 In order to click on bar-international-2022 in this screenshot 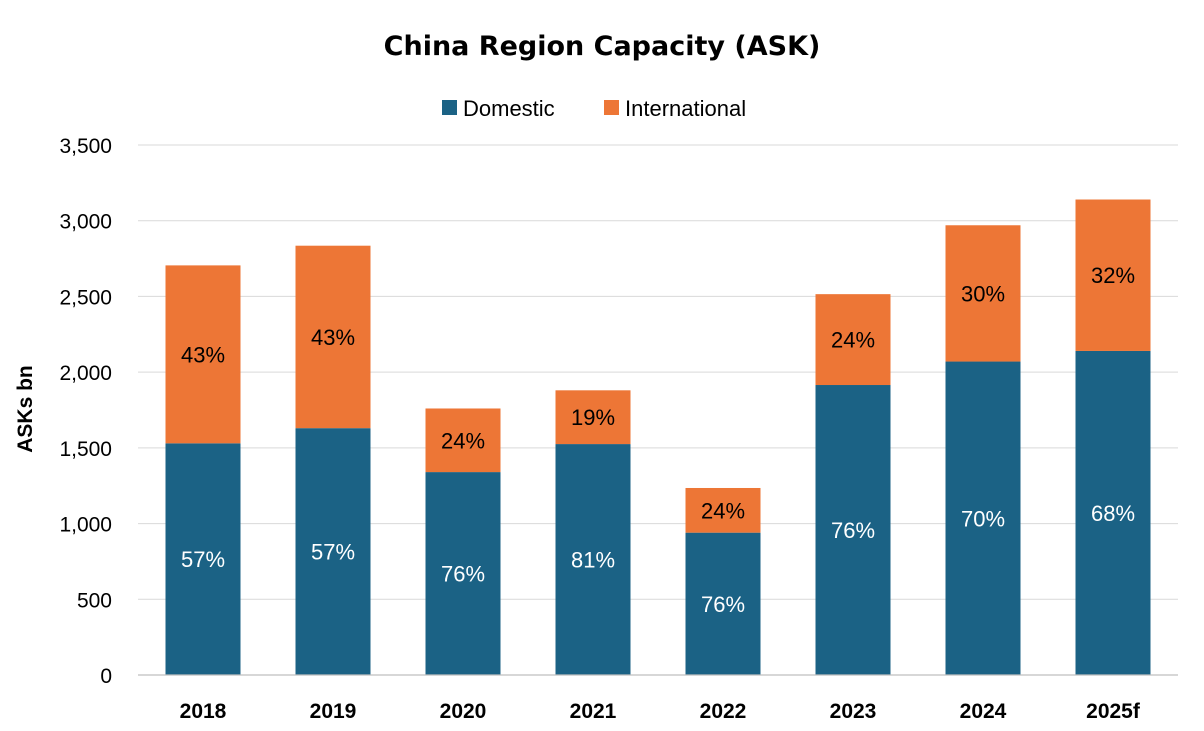, I will do `click(723, 510)`.